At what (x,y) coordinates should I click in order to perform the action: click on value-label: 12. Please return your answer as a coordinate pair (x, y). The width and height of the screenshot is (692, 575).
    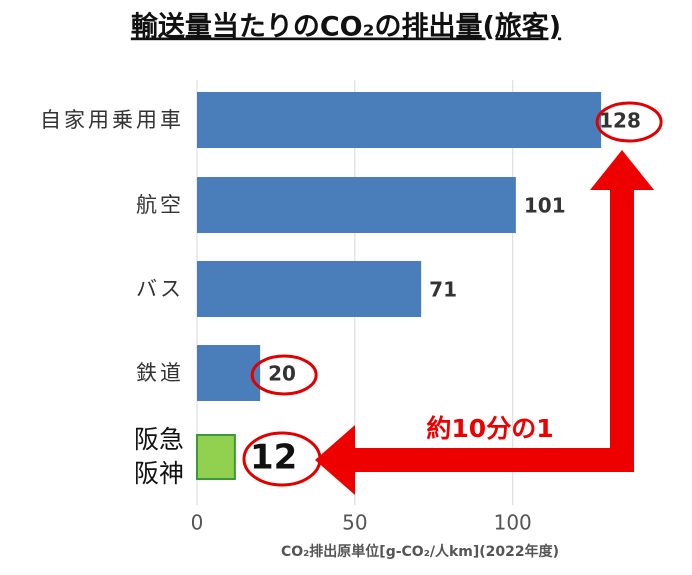
    Looking at the image, I should click on (273, 458).